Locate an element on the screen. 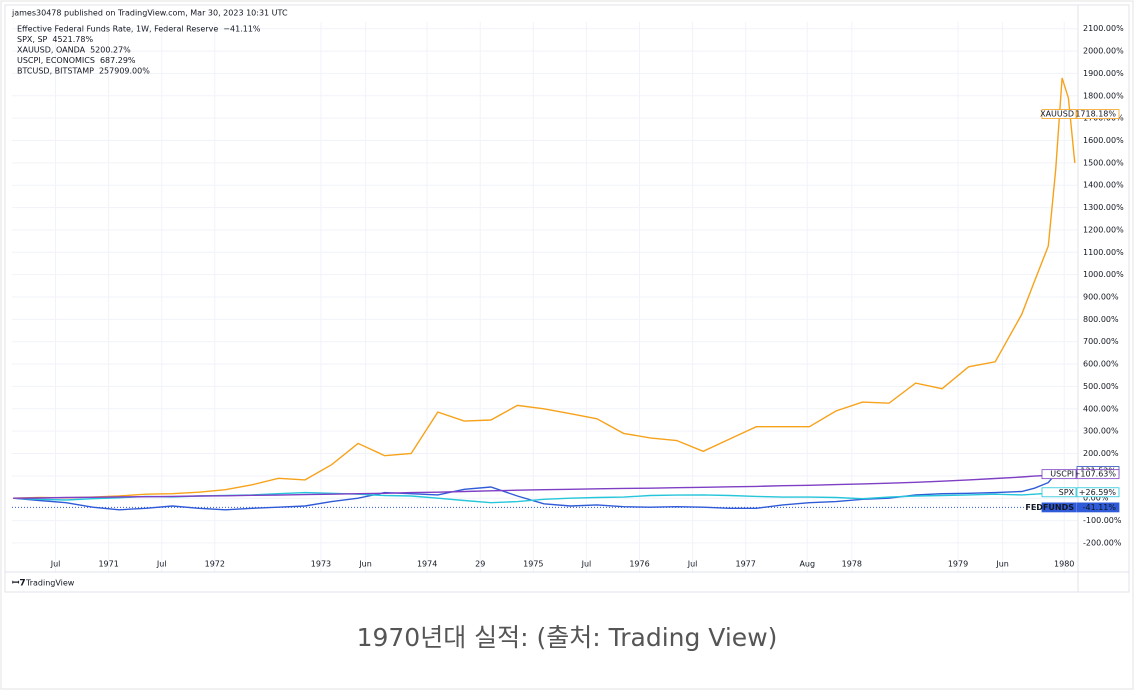 This screenshot has height=691, width=1135. y-tick-label: 800.00% is located at coordinates (1101, 319).